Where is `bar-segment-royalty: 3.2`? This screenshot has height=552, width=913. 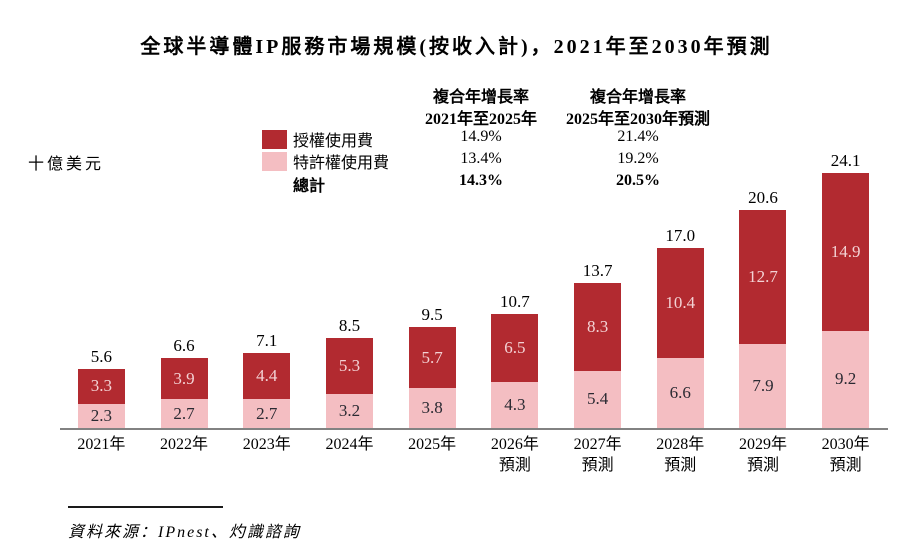 bar-segment-royalty: 3.2 is located at coordinates (349, 411).